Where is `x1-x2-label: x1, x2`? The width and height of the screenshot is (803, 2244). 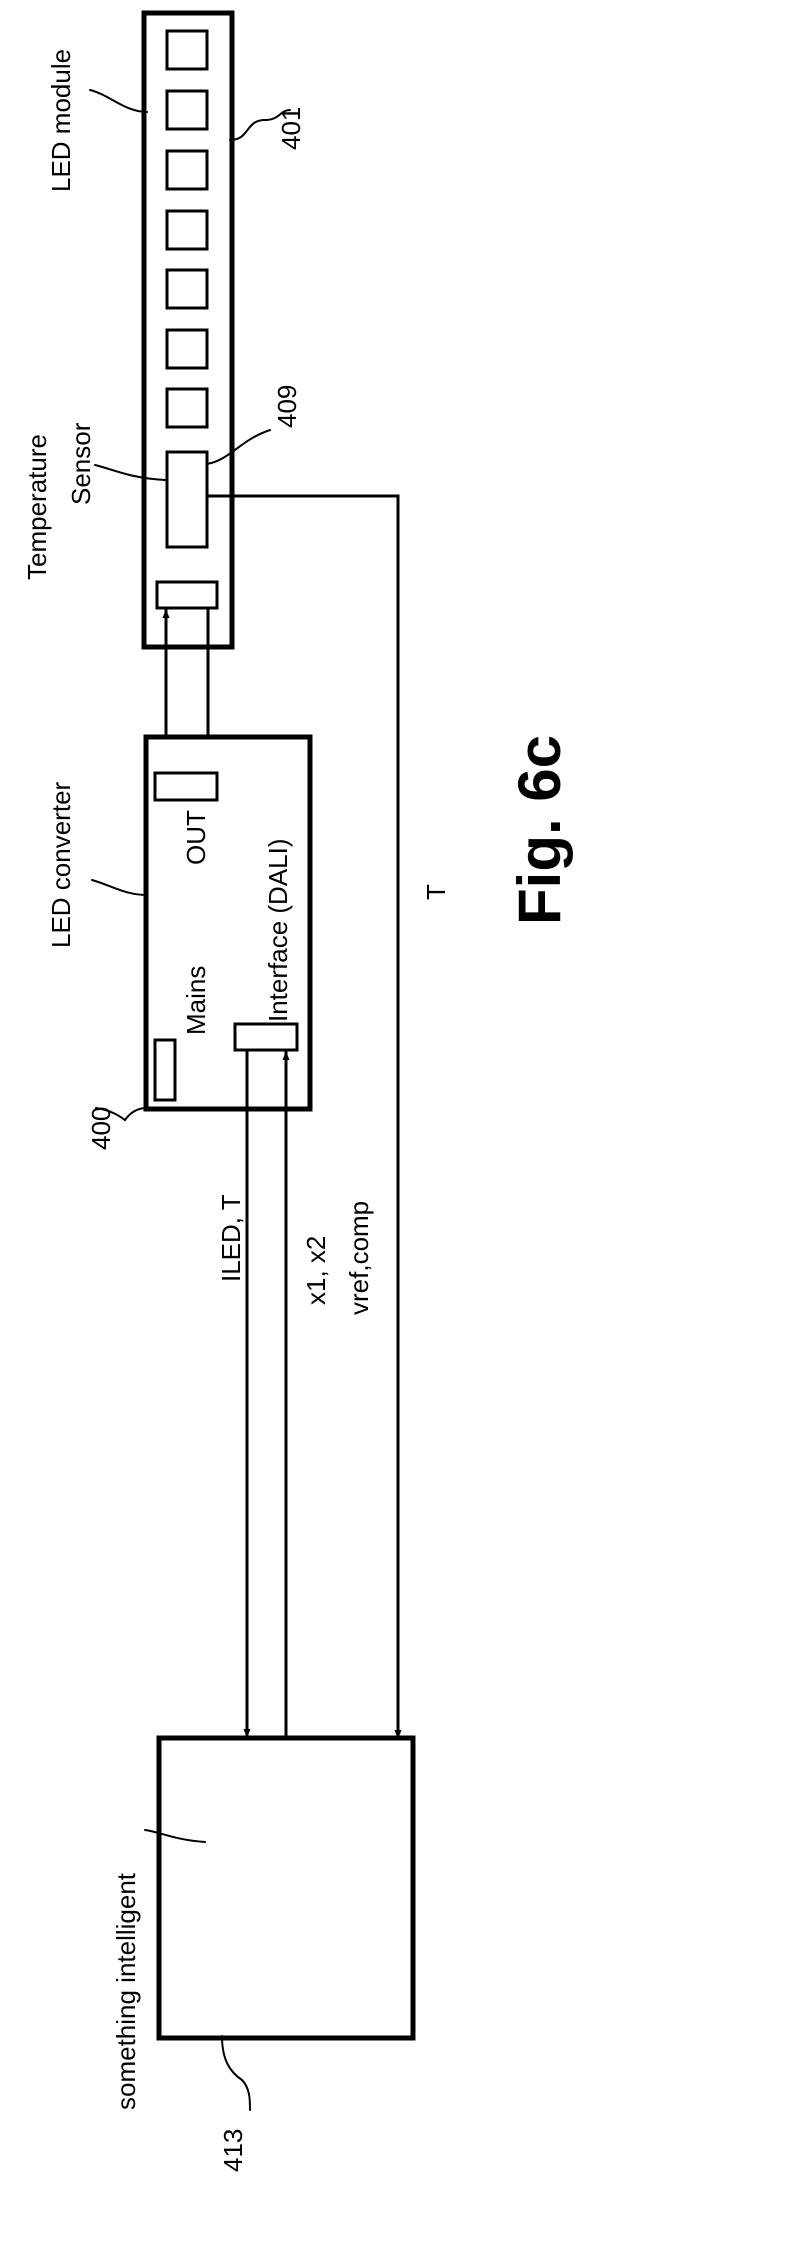
x1-x2-label: x1, x2 is located at coordinates (316, 1270).